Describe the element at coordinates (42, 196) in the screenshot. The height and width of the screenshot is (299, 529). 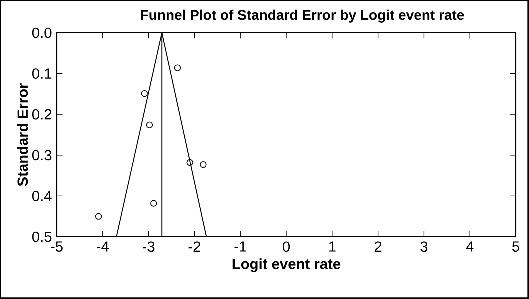
I see `y-tick-label: 0.4` at that location.